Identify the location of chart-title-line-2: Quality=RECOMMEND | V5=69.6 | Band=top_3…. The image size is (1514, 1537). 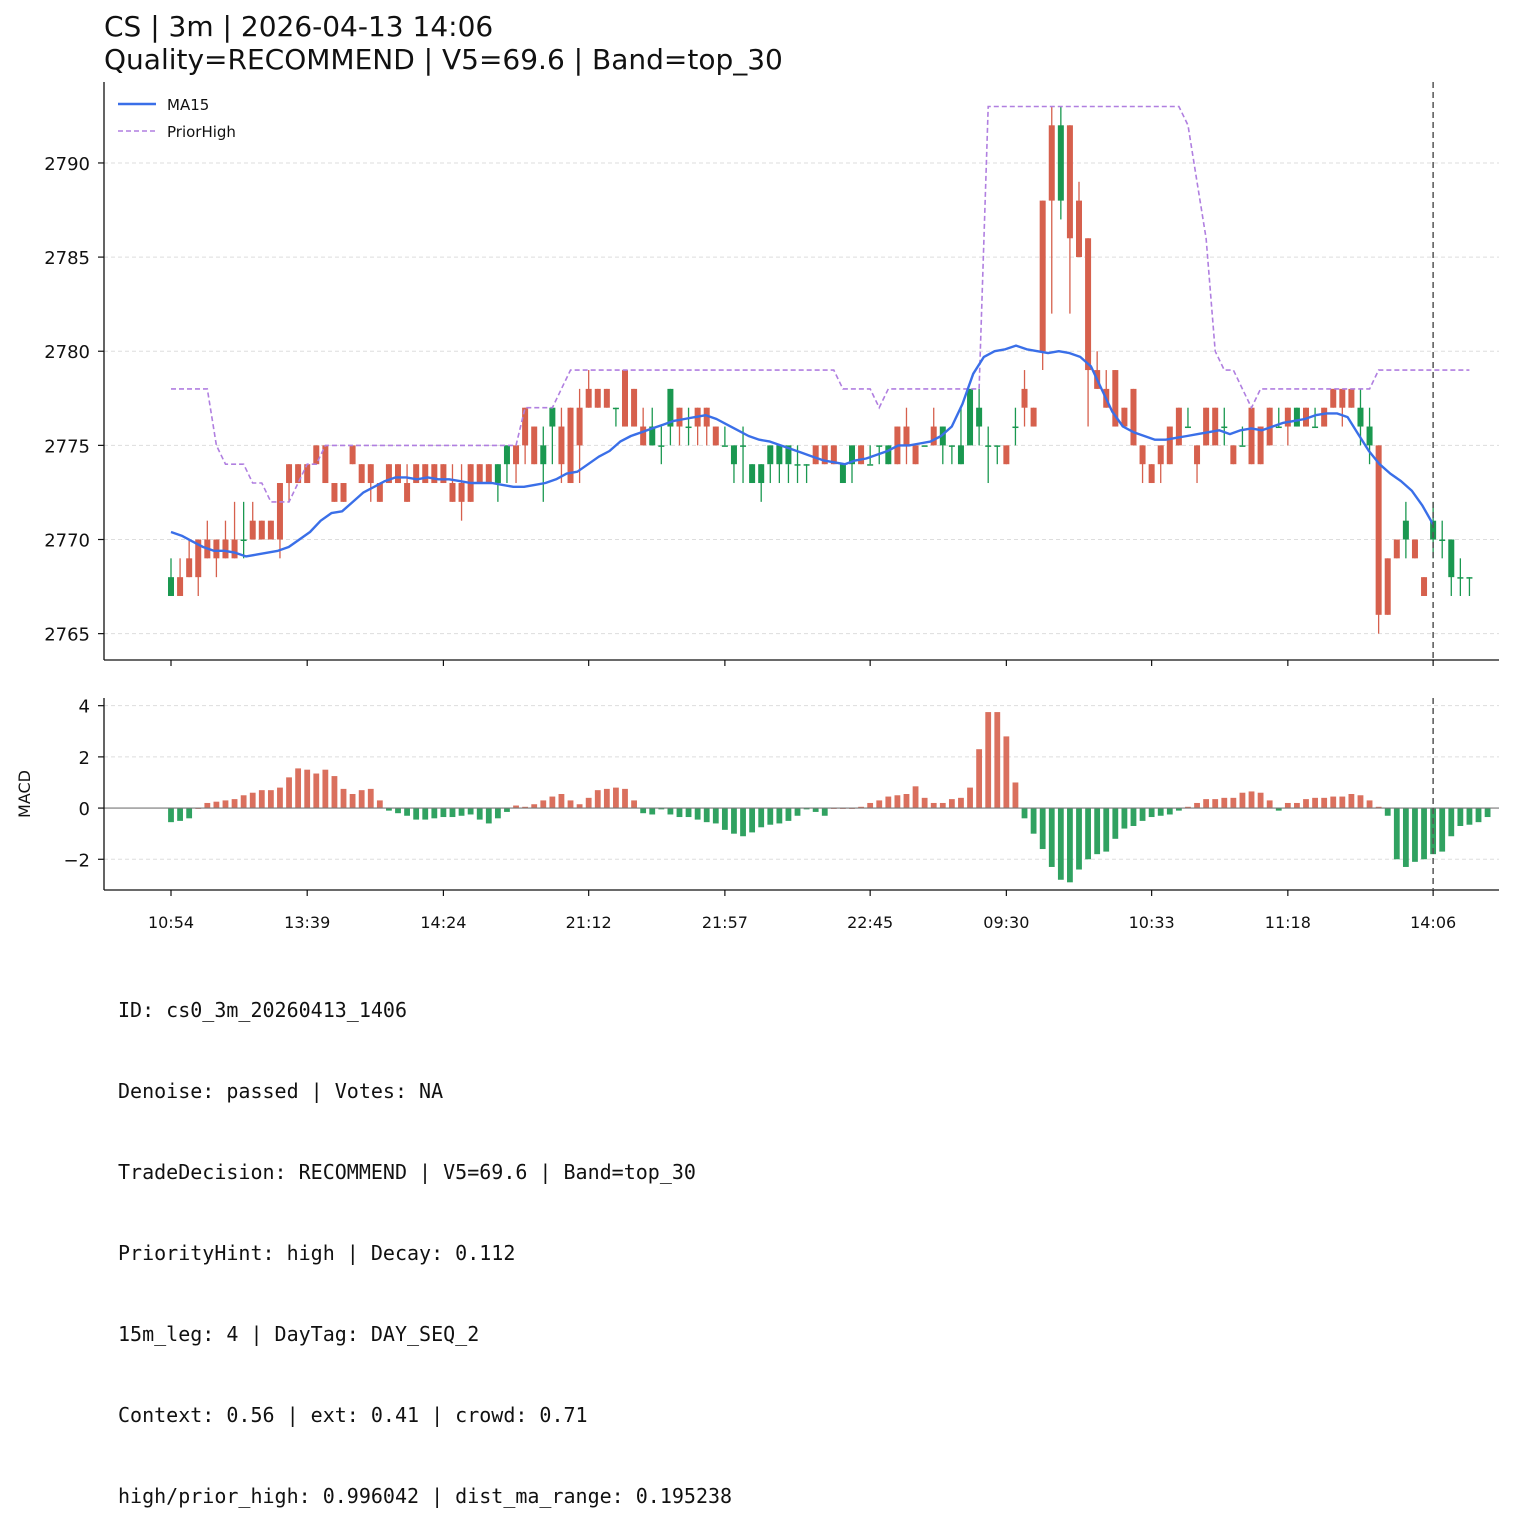
(443, 59).